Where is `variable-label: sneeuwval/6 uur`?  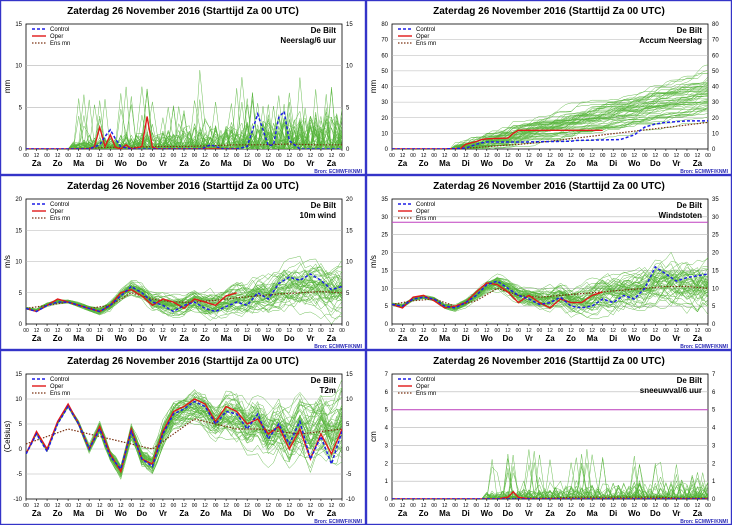
variable-label: sneeuwval/6 uur is located at coordinates (671, 390).